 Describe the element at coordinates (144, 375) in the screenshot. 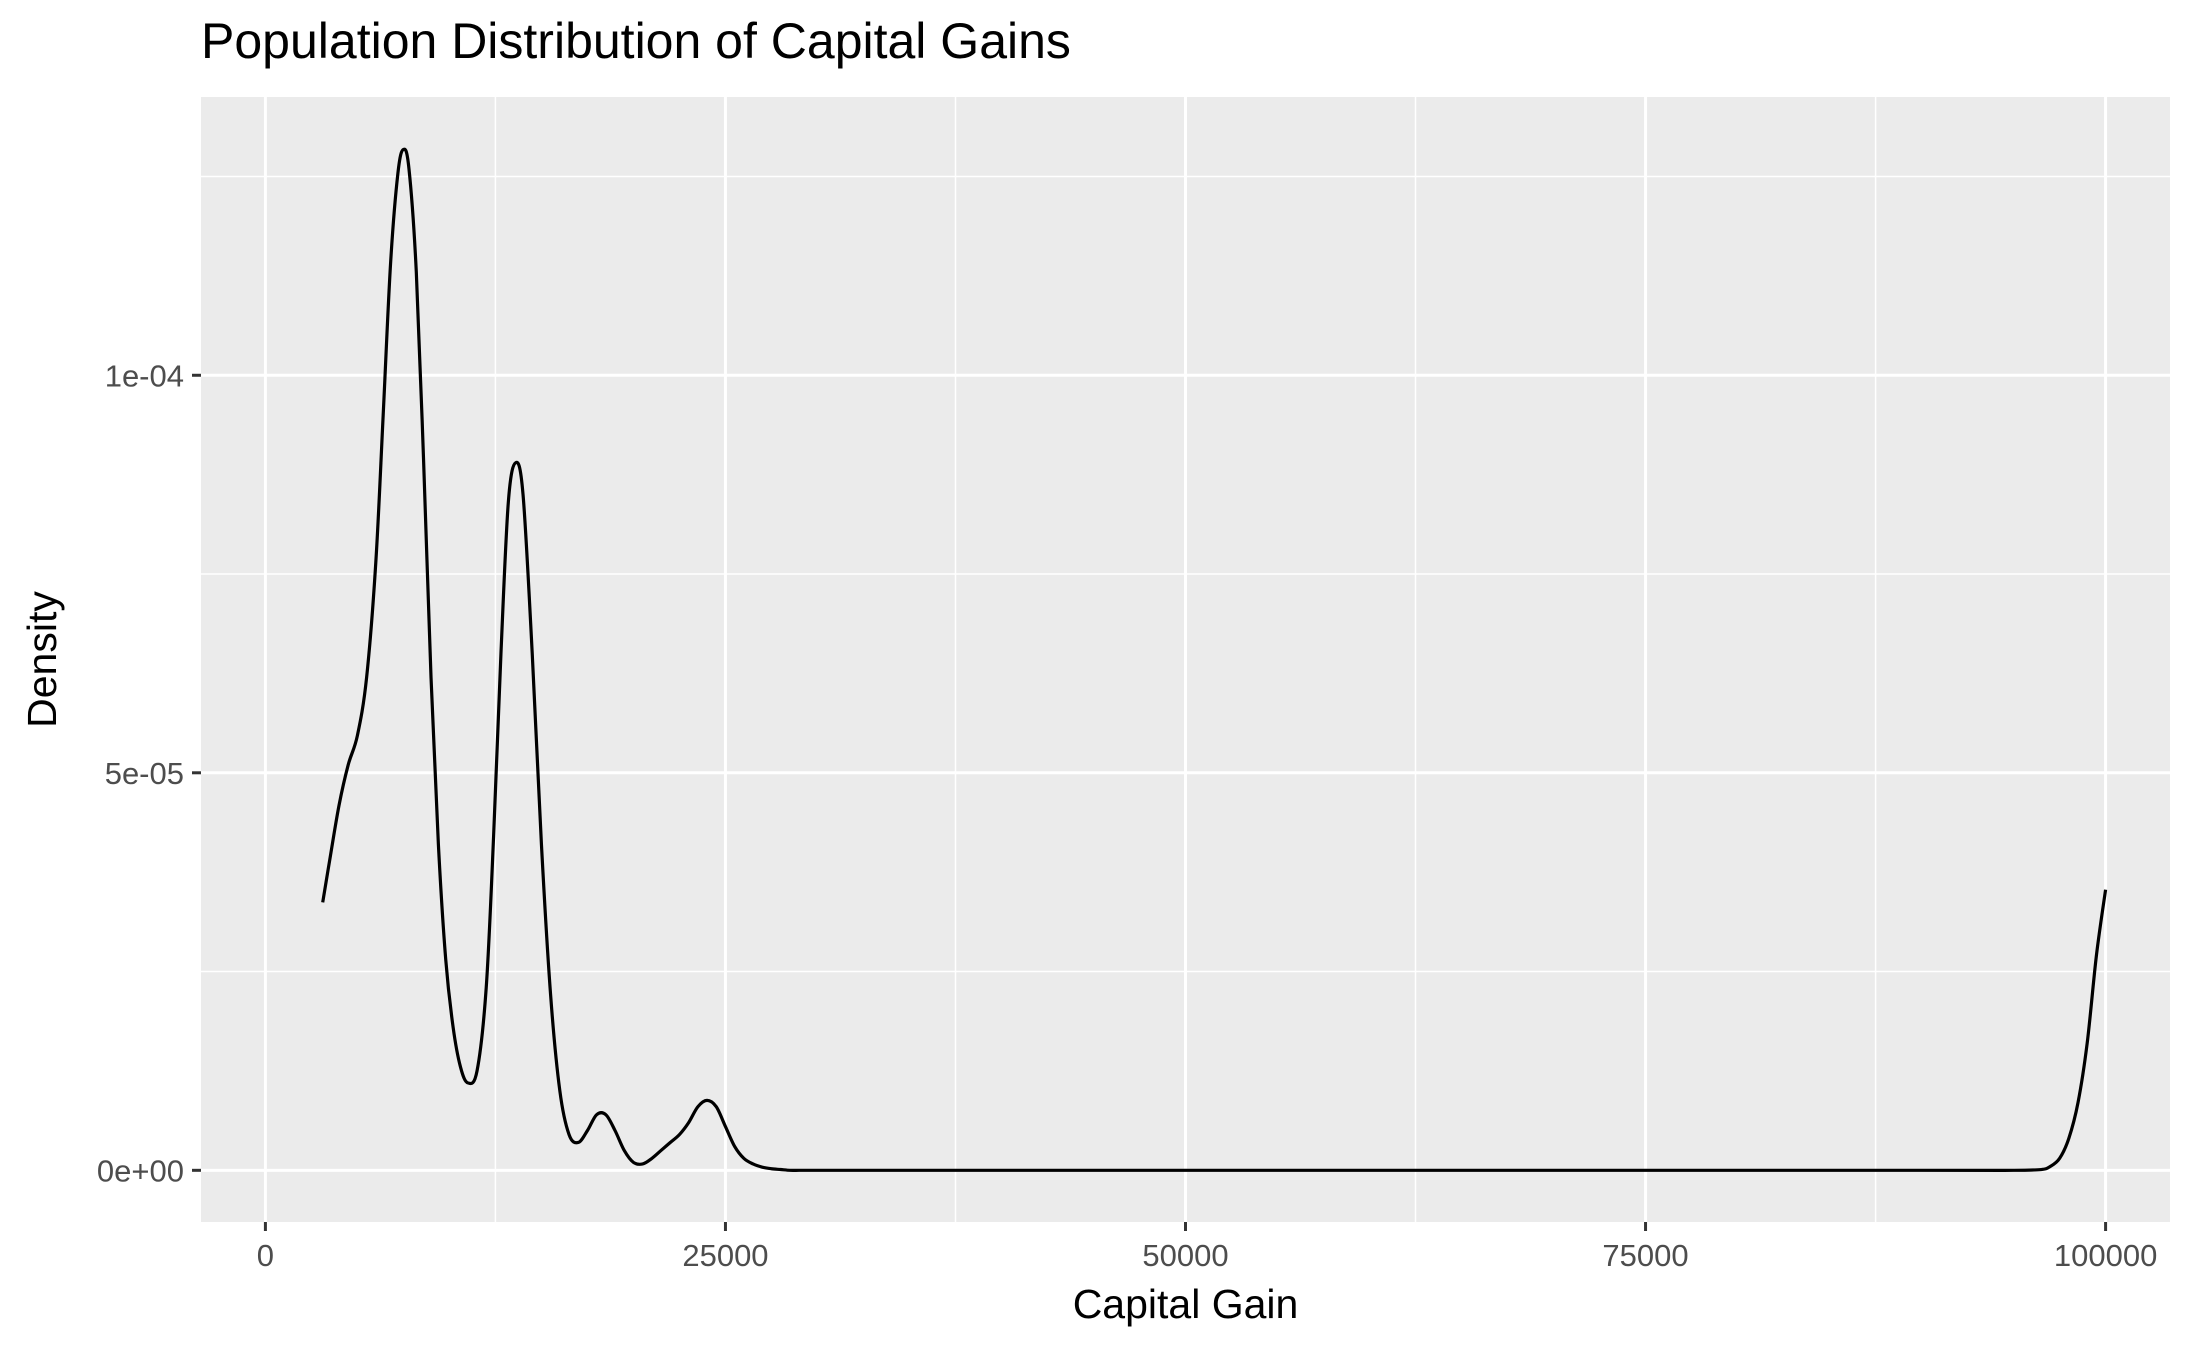

I see `y-tick-label: 1e-04` at that location.